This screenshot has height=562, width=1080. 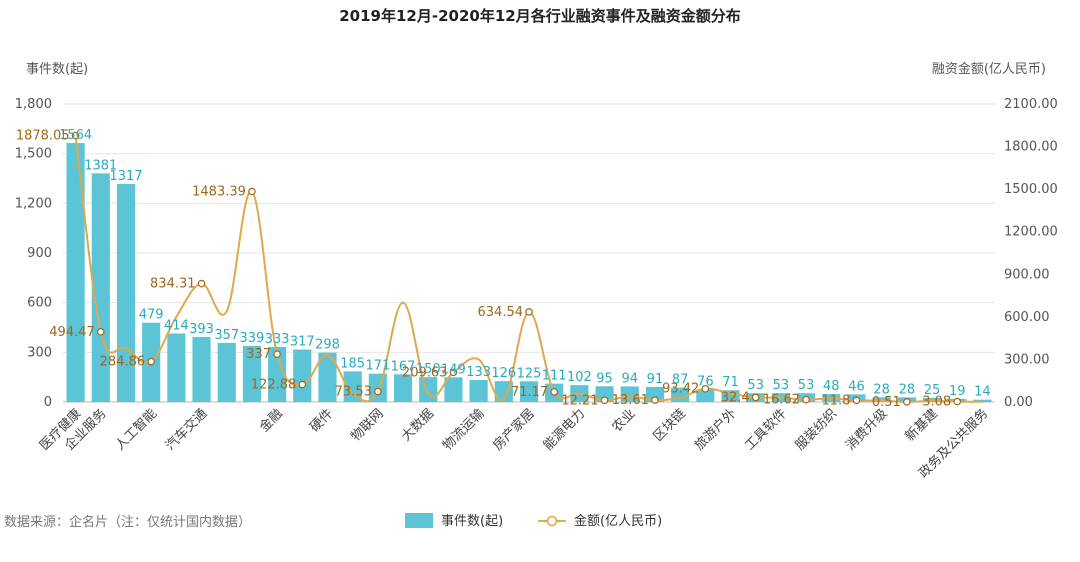 What do you see at coordinates (1031, 104) in the screenshot?
I see `right-tick-label: 2100.00` at bounding box center [1031, 104].